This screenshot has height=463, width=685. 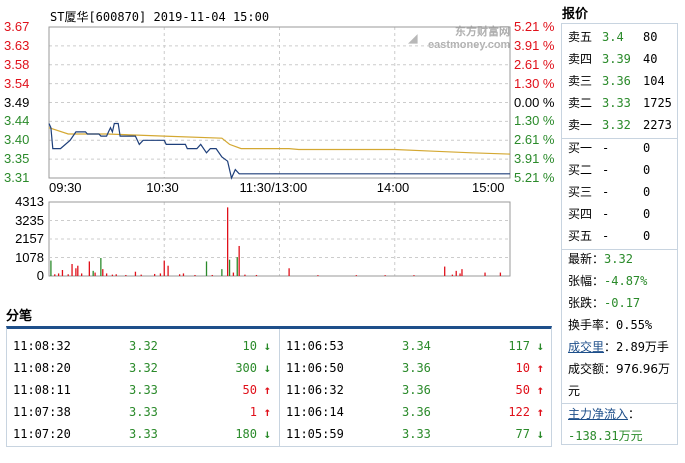 I want to click on price-label: 3.54, so click(x=17, y=83).